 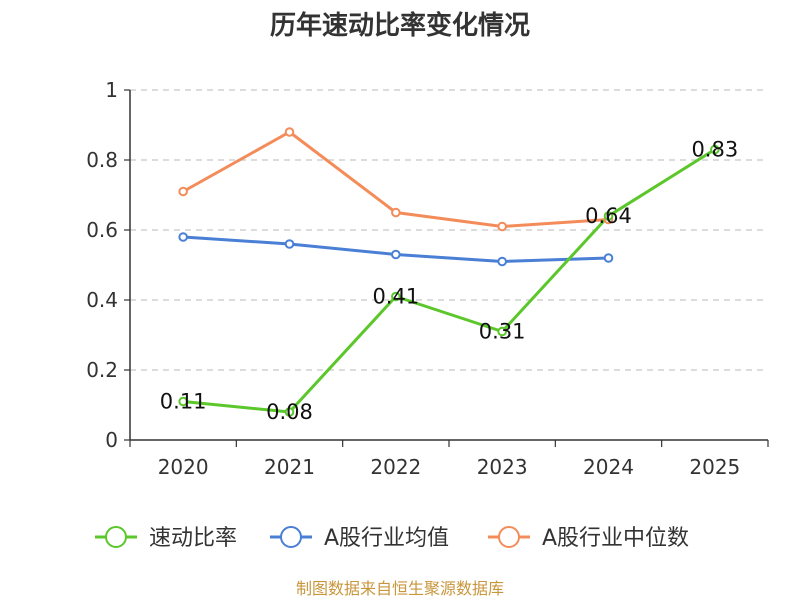 I want to click on legend-label: 速动比率, so click(x=193, y=538).